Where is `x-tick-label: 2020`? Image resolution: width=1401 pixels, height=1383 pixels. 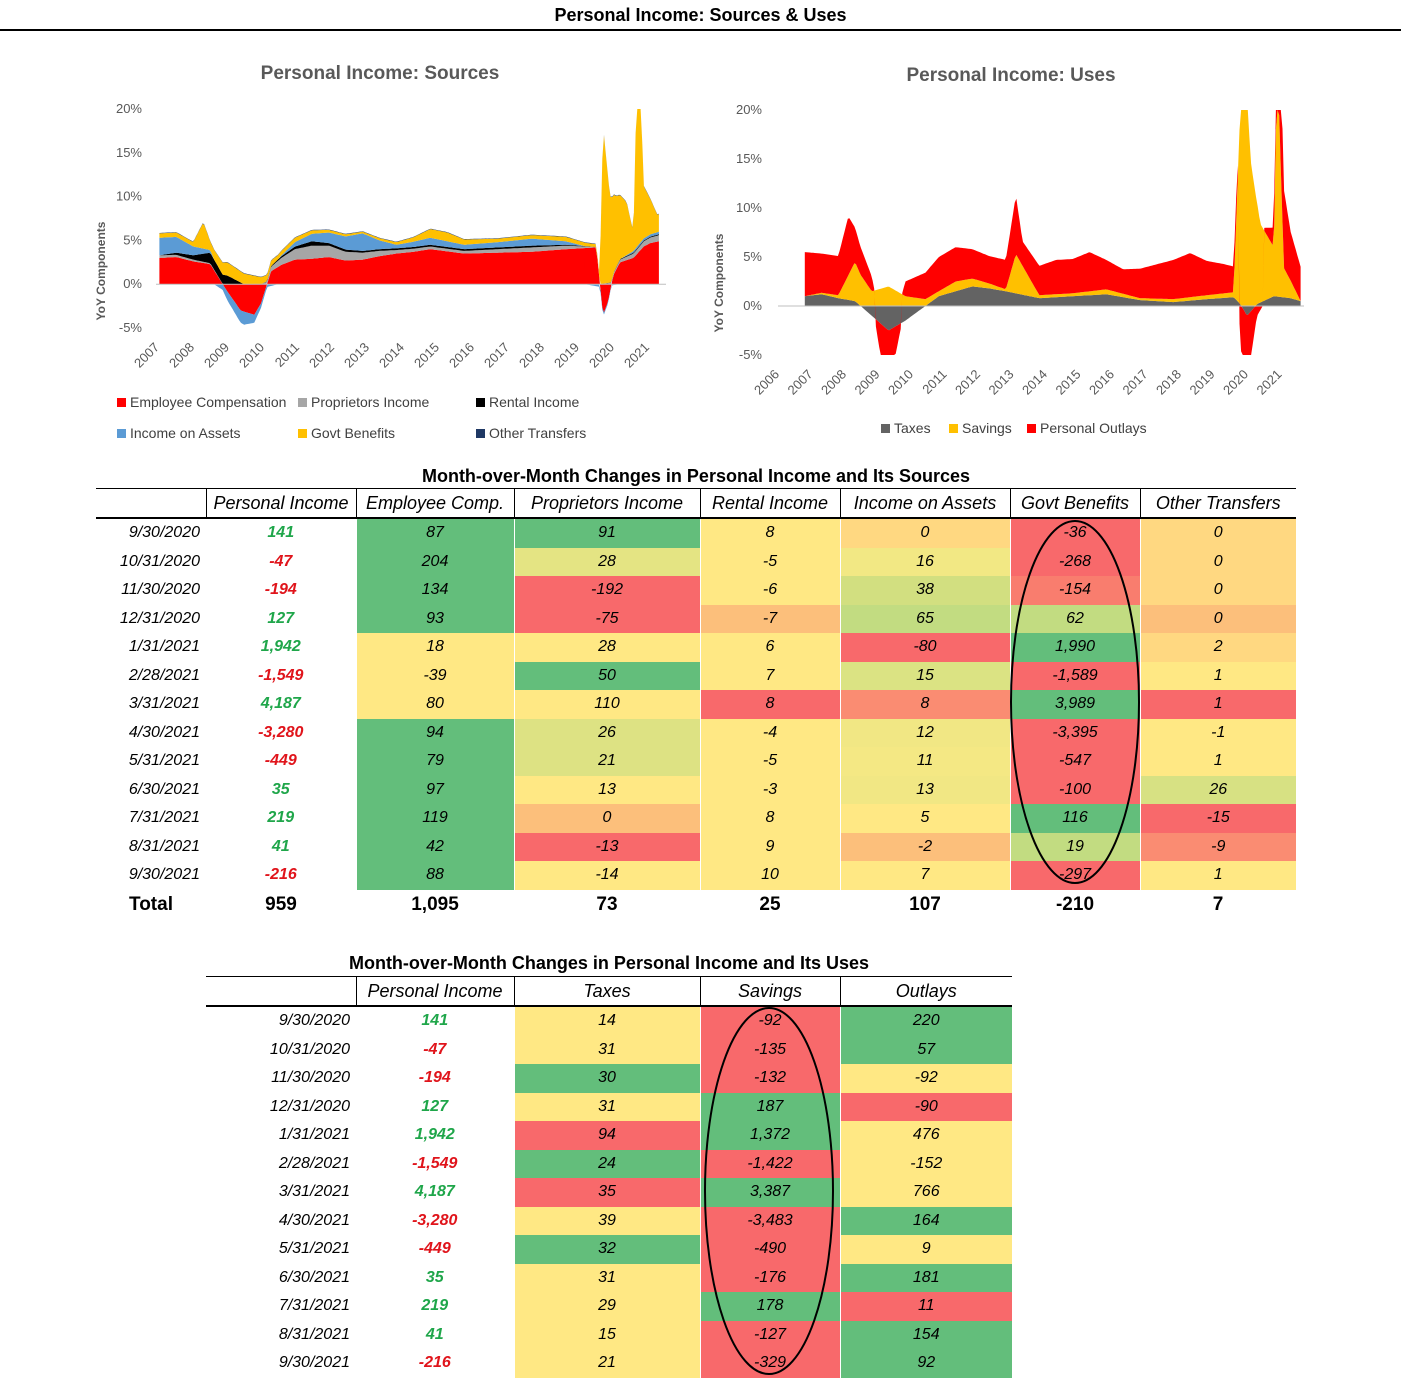
x-tick-label: 2020 is located at coordinates (601, 355).